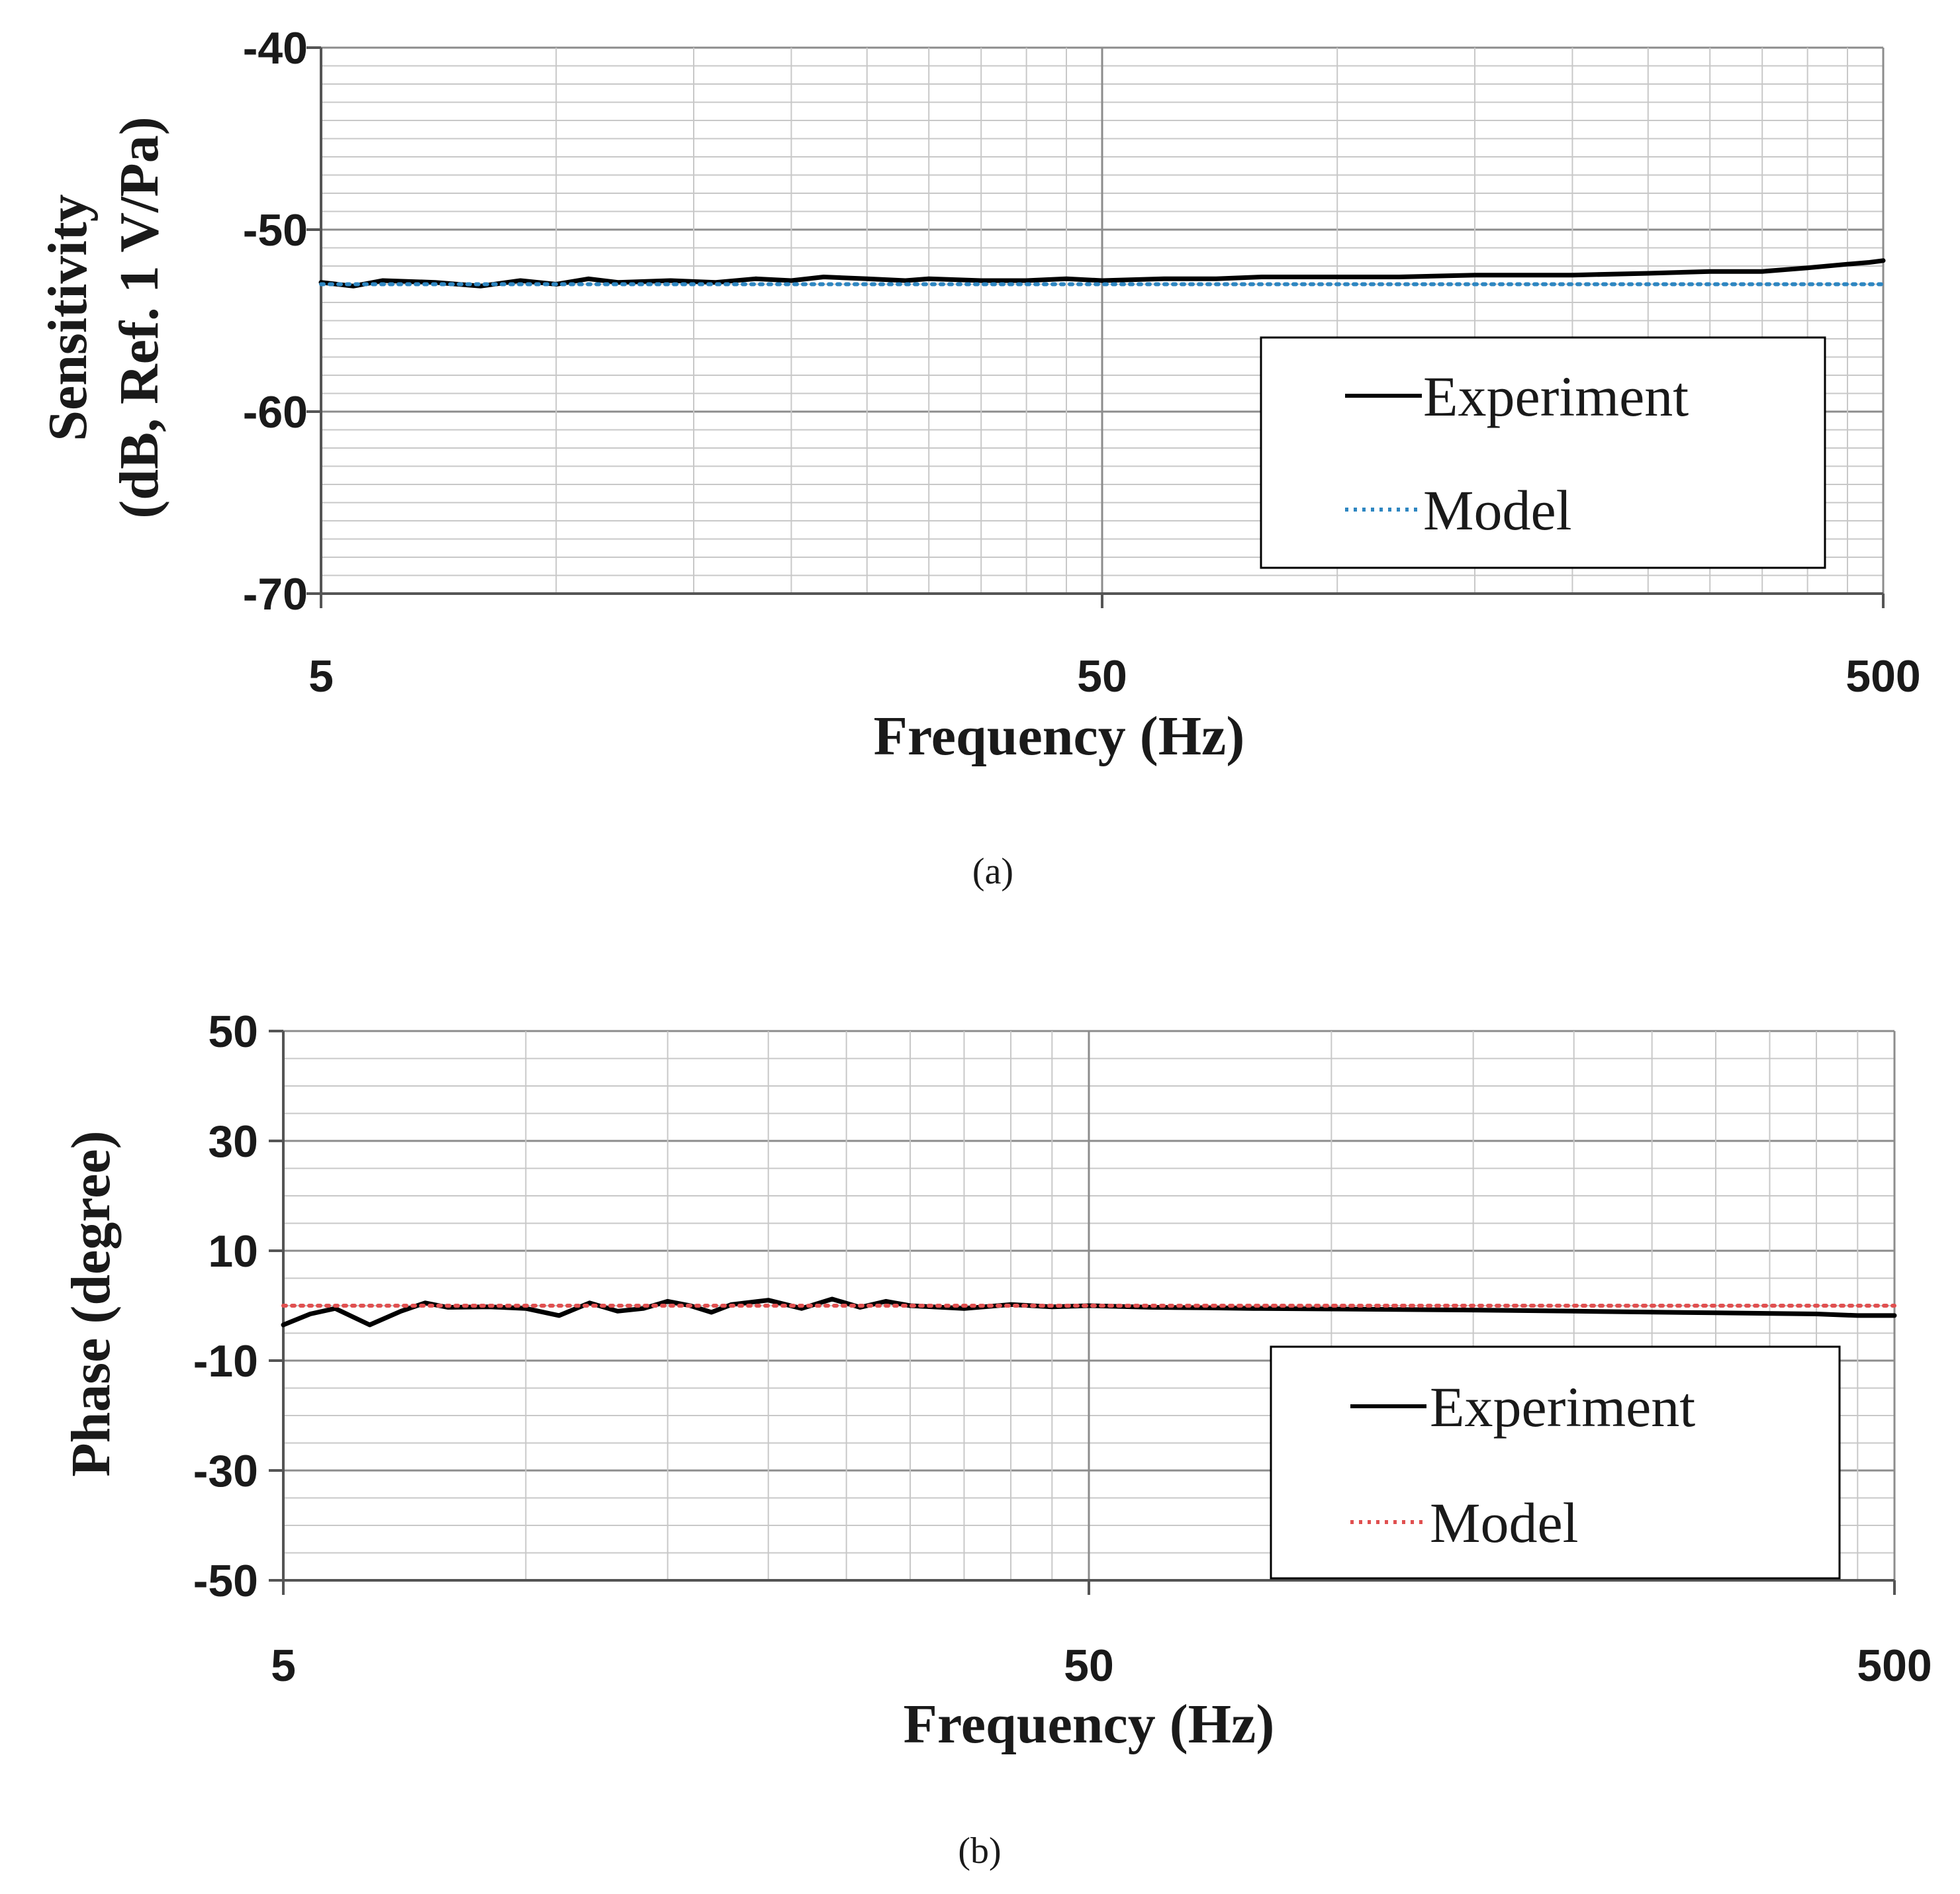 The height and width of the screenshot is (1894, 1960). What do you see at coordinates (1556, 396) in the screenshot?
I see `chart-a-legend-experiment-label: Experiment` at bounding box center [1556, 396].